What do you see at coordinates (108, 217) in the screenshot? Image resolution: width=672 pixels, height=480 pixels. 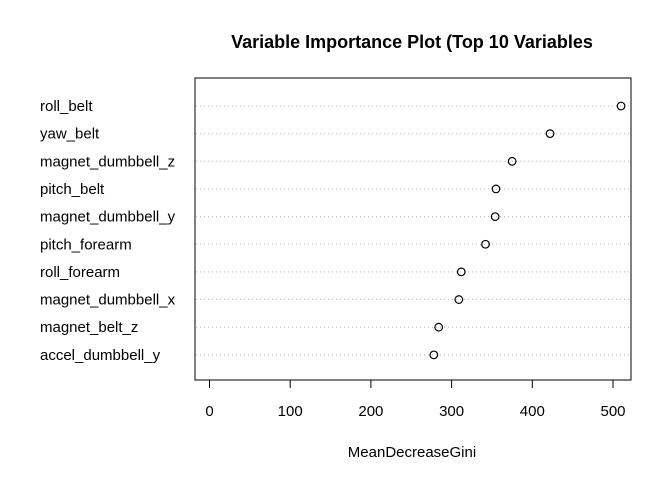 I see `variable-label: magnet_dumbbell_y` at bounding box center [108, 217].